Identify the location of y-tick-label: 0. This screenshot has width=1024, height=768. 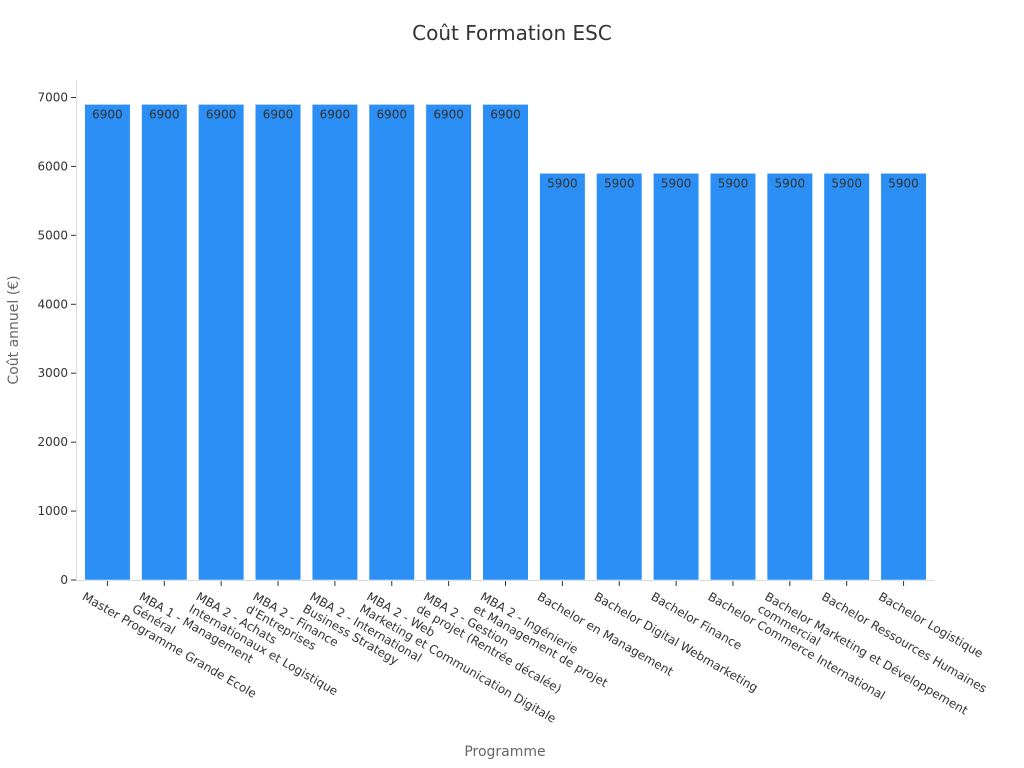
(64, 580).